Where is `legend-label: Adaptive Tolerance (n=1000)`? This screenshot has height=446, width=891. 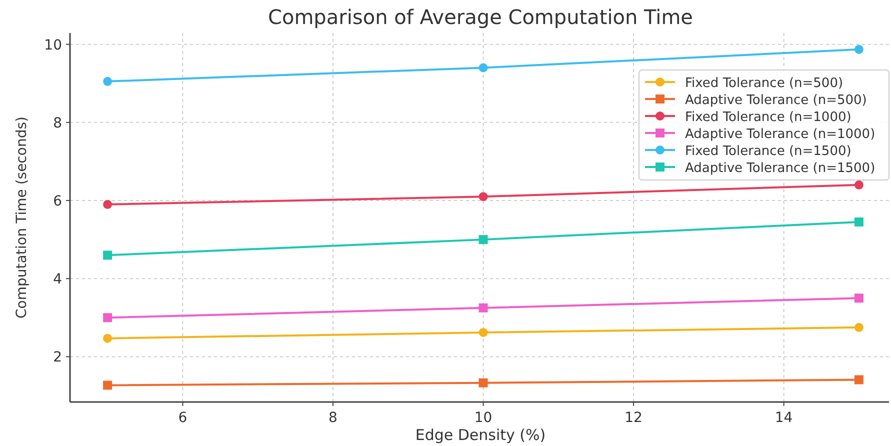
legend-label: Adaptive Tolerance (n=1000) is located at coordinates (780, 134).